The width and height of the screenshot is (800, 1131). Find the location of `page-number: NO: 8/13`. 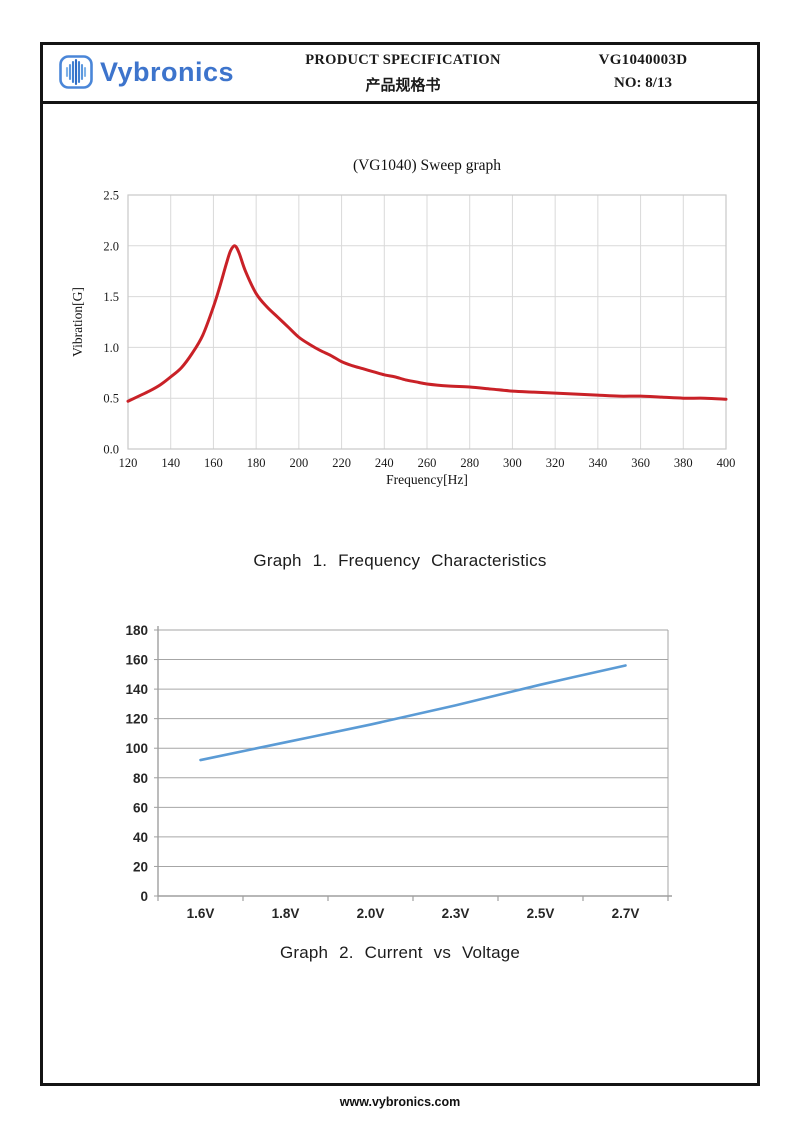

page-number: NO: 8/13 is located at coordinates (643, 83).